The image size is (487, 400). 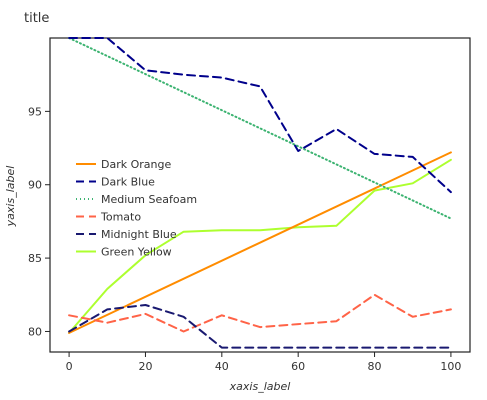 I want to click on y-tick-label: 85, so click(x=35, y=258).